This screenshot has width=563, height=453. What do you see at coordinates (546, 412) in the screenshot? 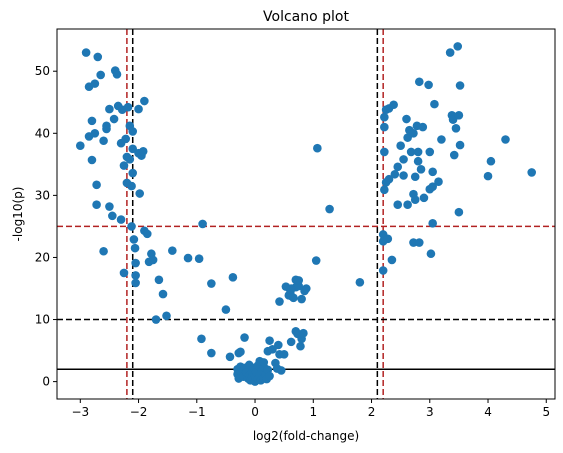
I see `x-tick-label: 5` at bounding box center [546, 412].